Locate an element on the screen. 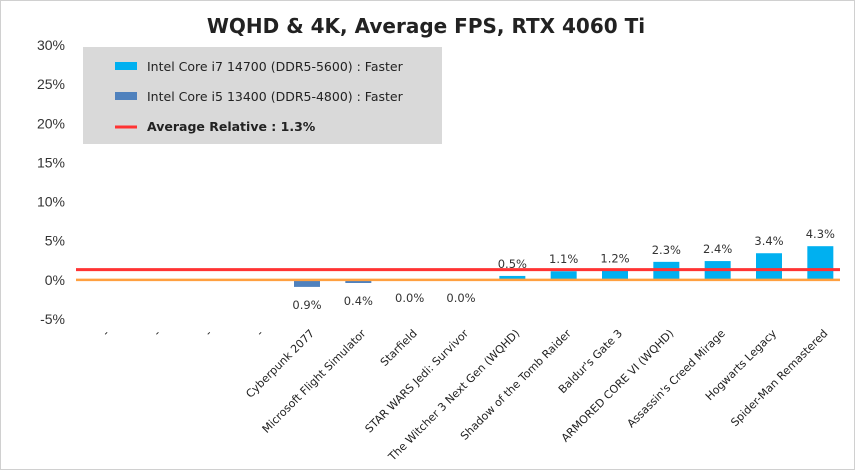  legend-swatch-i5 is located at coordinates (126, 96).